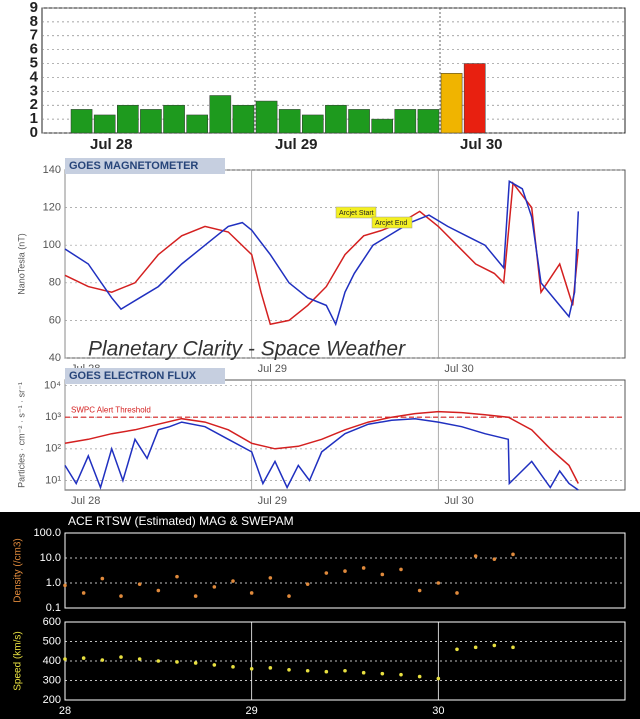 This screenshot has height=719, width=640. What do you see at coordinates (133, 376) in the screenshot?
I see `chart-title: GOES ELECTRON FLUX` at bounding box center [133, 376].